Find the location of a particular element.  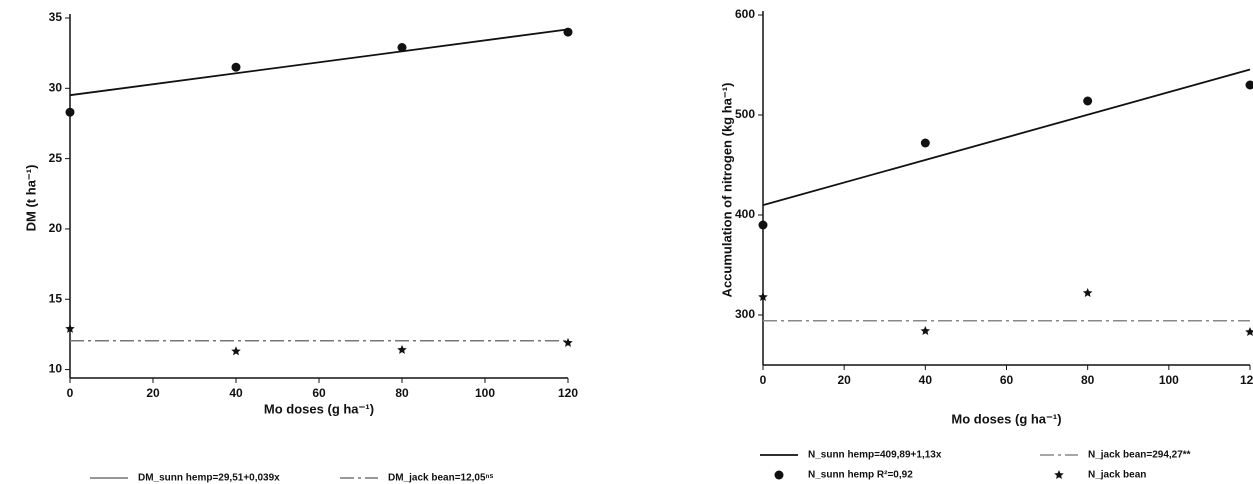

legend-text: N_jack bean is located at coordinates (1117, 475).